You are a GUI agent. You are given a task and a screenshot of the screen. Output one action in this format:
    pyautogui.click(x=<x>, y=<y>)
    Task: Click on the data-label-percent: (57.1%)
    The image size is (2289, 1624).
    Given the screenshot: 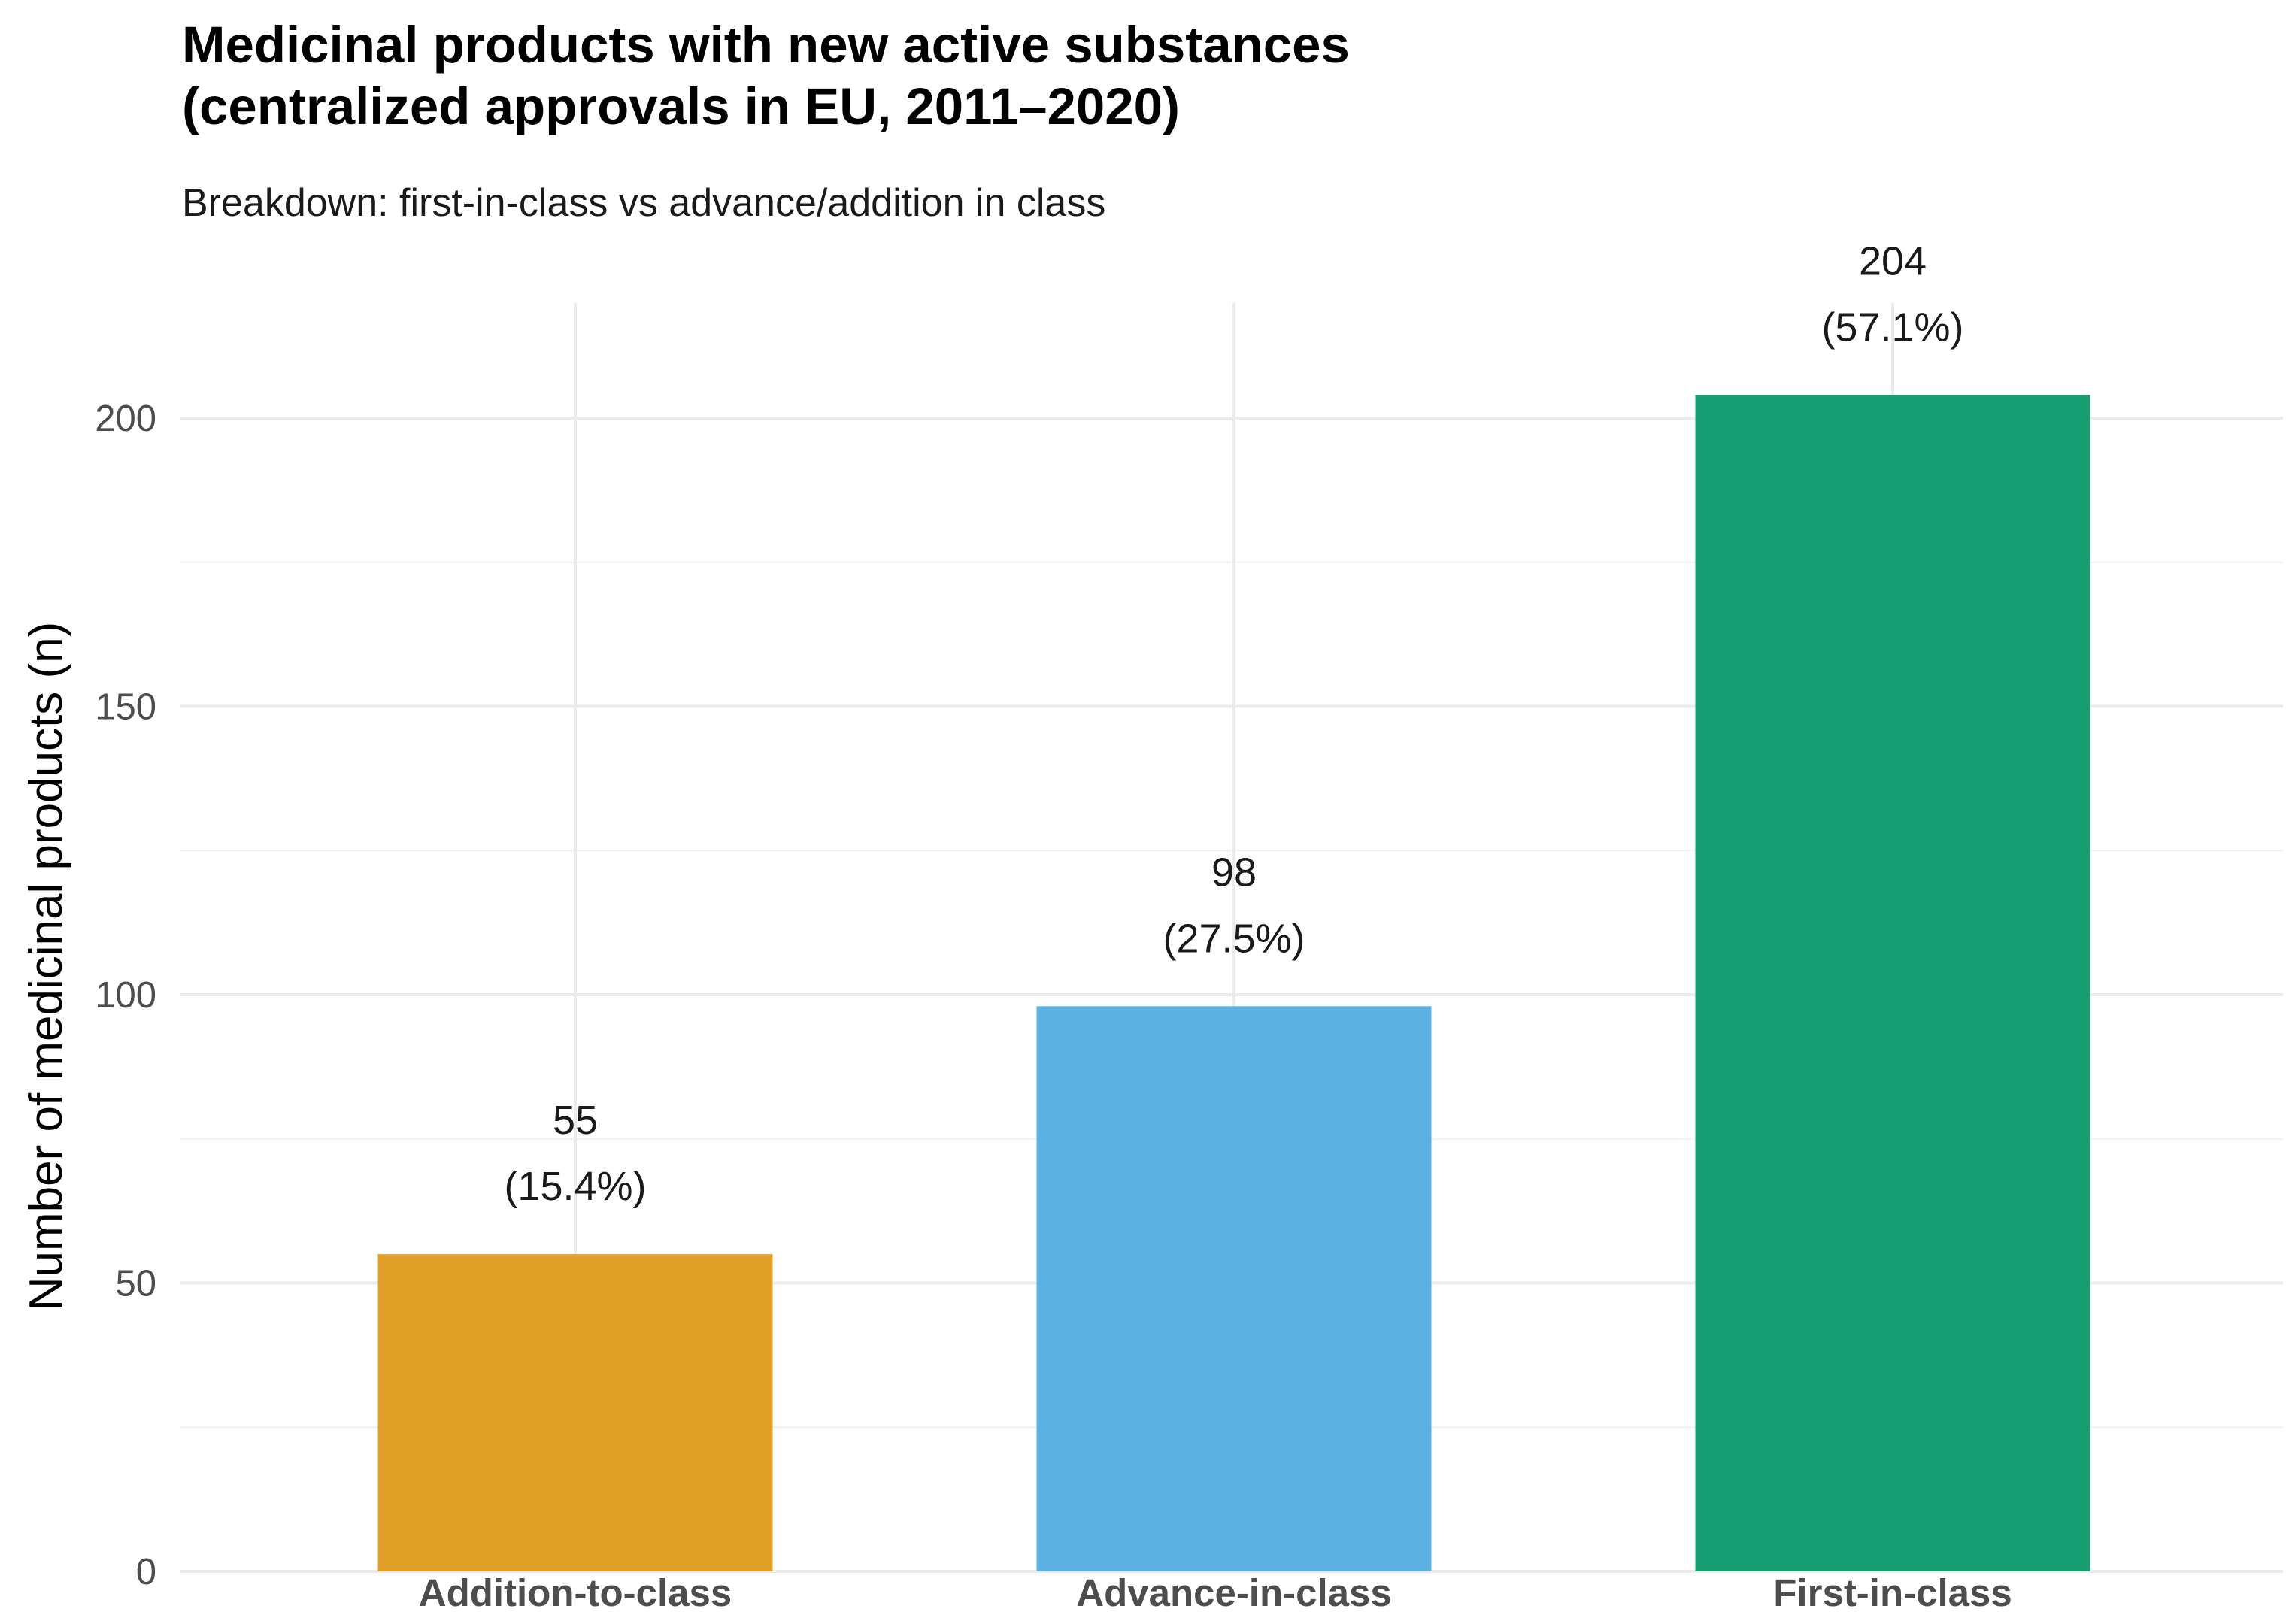 What is the action you would take?
    pyautogui.click(x=1892, y=327)
    